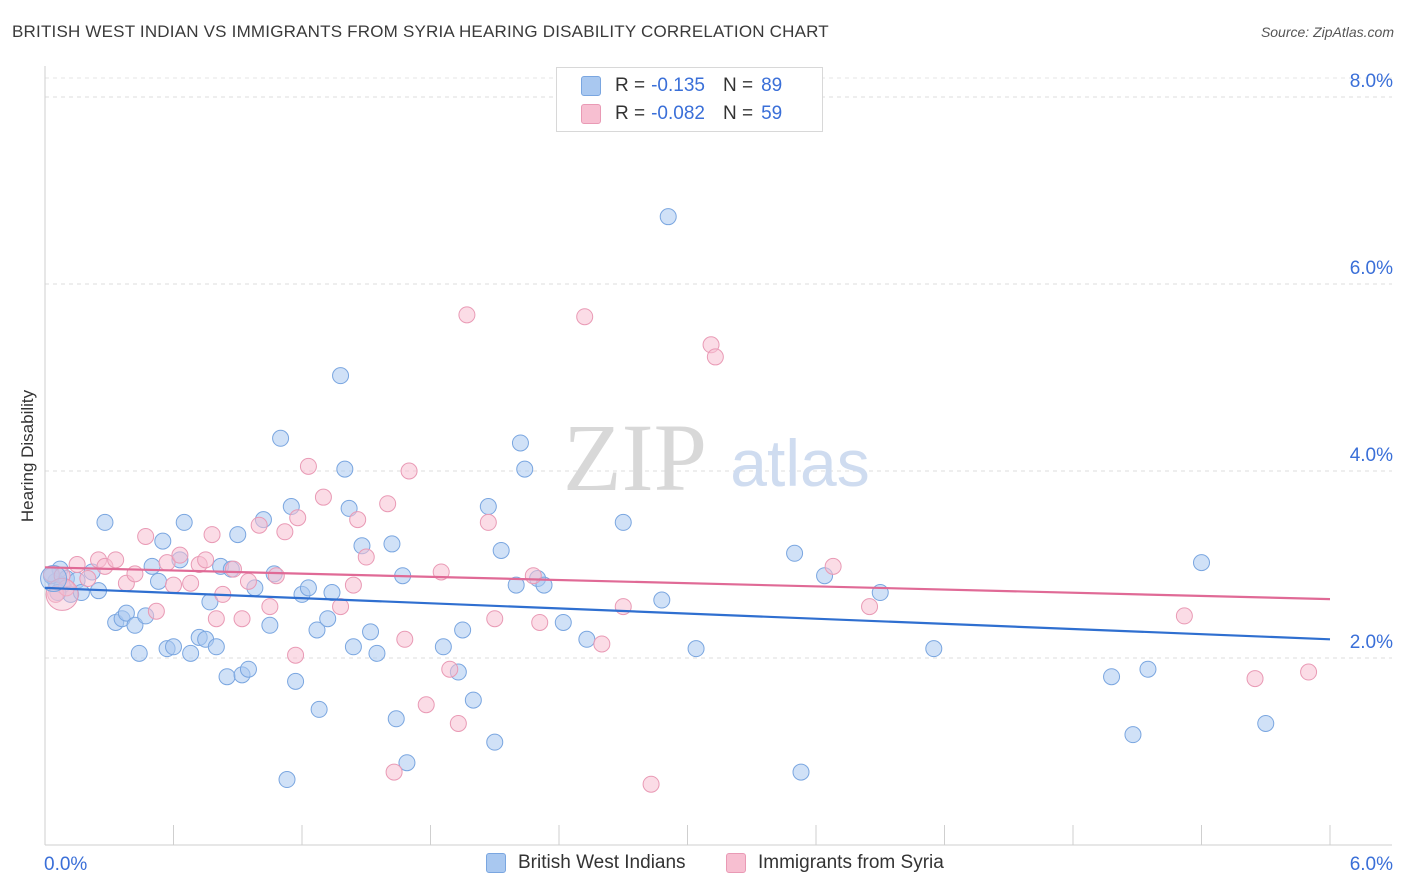 The height and width of the screenshot is (892, 1406). What do you see at coordinates (772, 85) in the screenshot?
I see `legend-n-value: 89` at bounding box center [772, 85].